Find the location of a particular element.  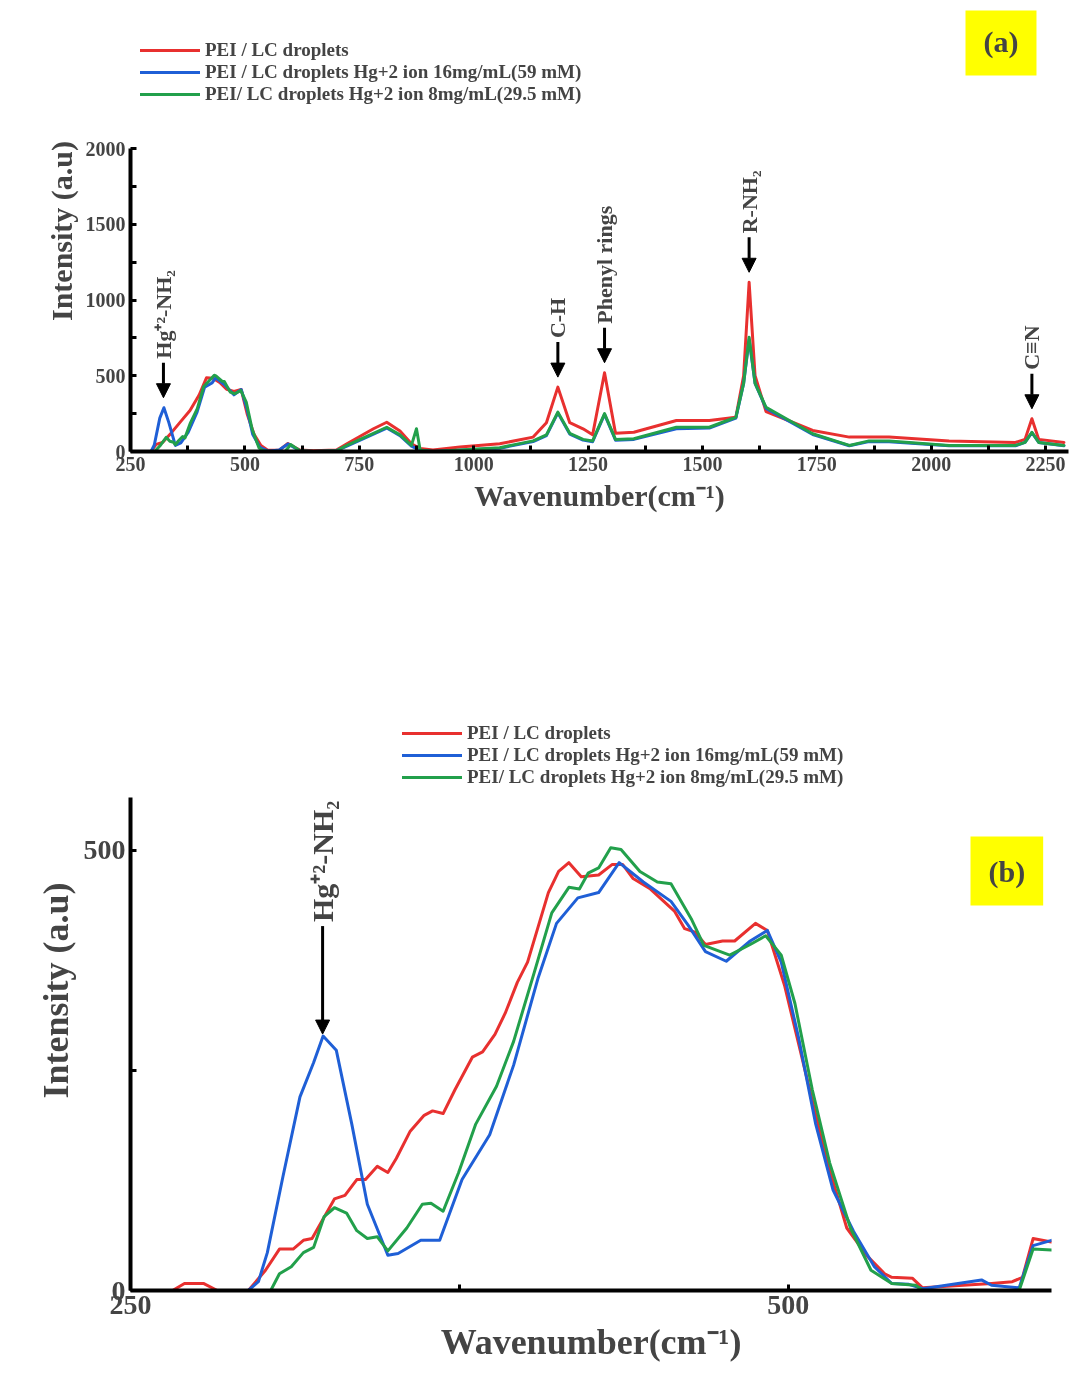

x-tick-label: 2250 is located at coordinates (1045, 463).